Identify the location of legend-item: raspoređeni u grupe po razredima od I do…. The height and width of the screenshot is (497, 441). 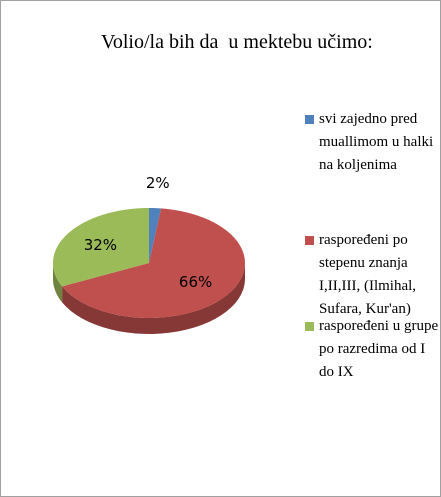
(372, 349).